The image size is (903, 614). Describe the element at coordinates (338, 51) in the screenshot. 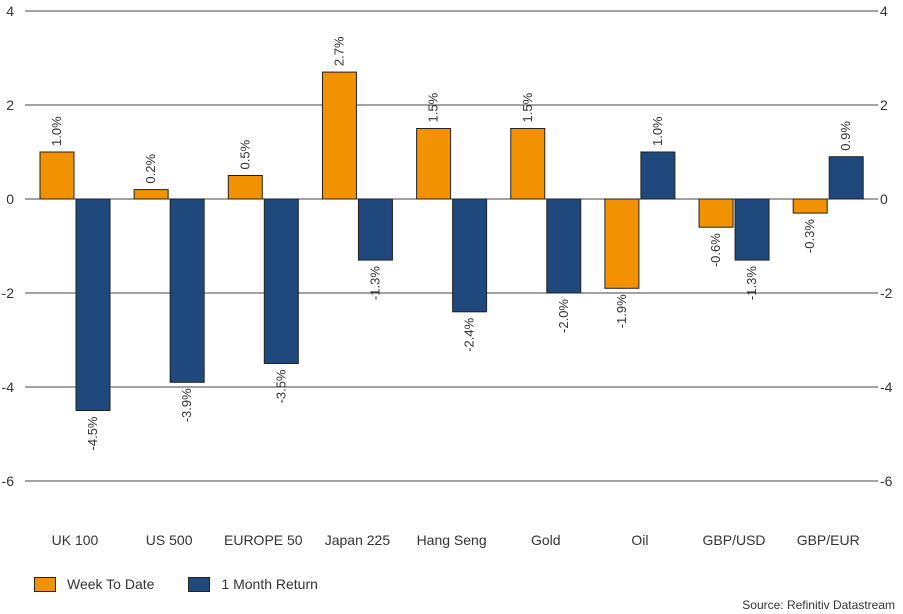

I see `data-label: 2.7%` at that location.